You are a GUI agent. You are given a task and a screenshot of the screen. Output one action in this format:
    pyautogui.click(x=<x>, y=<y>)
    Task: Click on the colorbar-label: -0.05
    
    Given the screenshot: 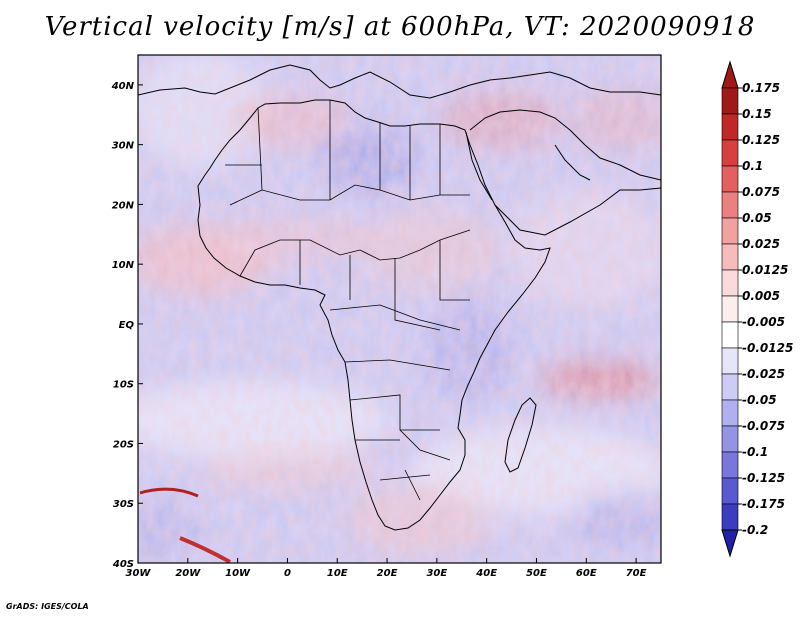 What is the action you would take?
    pyautogui.click(x=759, y=400)
    